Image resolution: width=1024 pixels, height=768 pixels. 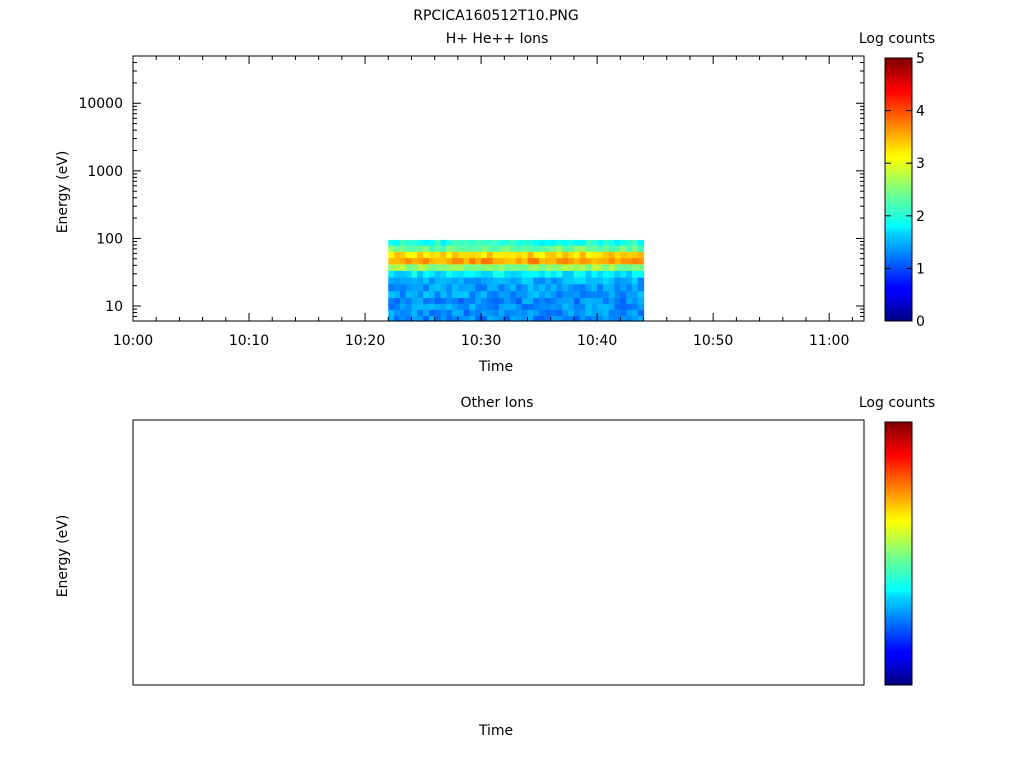 What do you see at coordinates (100, 205) in the screenshot?
I see `y-tick-labels: 10 100 1000 10000` at bounding box center [100, 205].